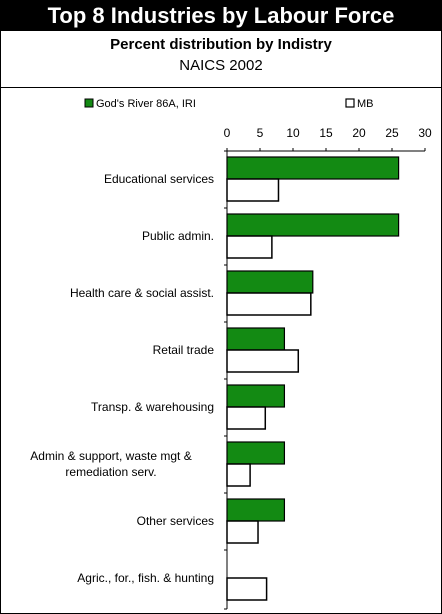  I want to click on x-tick-label: 5, so click(260, 133).